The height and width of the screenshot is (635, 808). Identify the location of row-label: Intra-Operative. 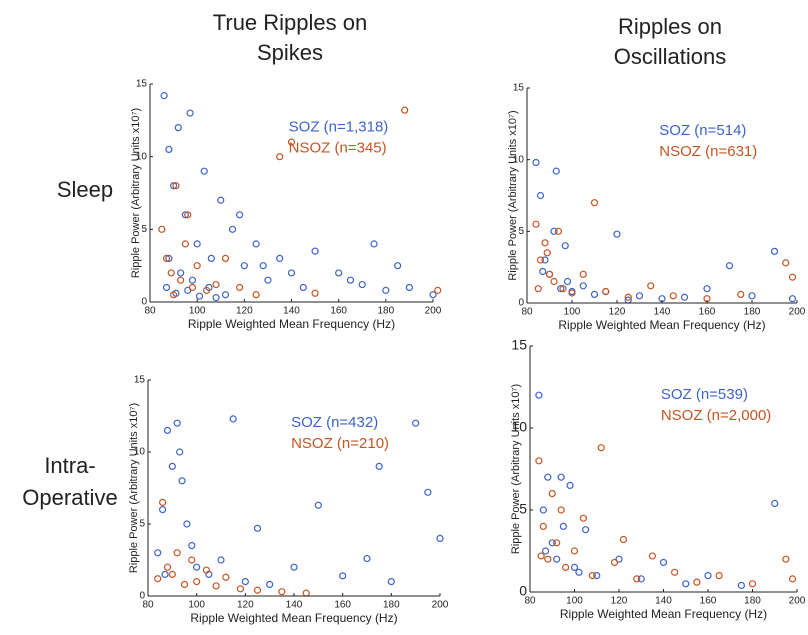
(70, 481).